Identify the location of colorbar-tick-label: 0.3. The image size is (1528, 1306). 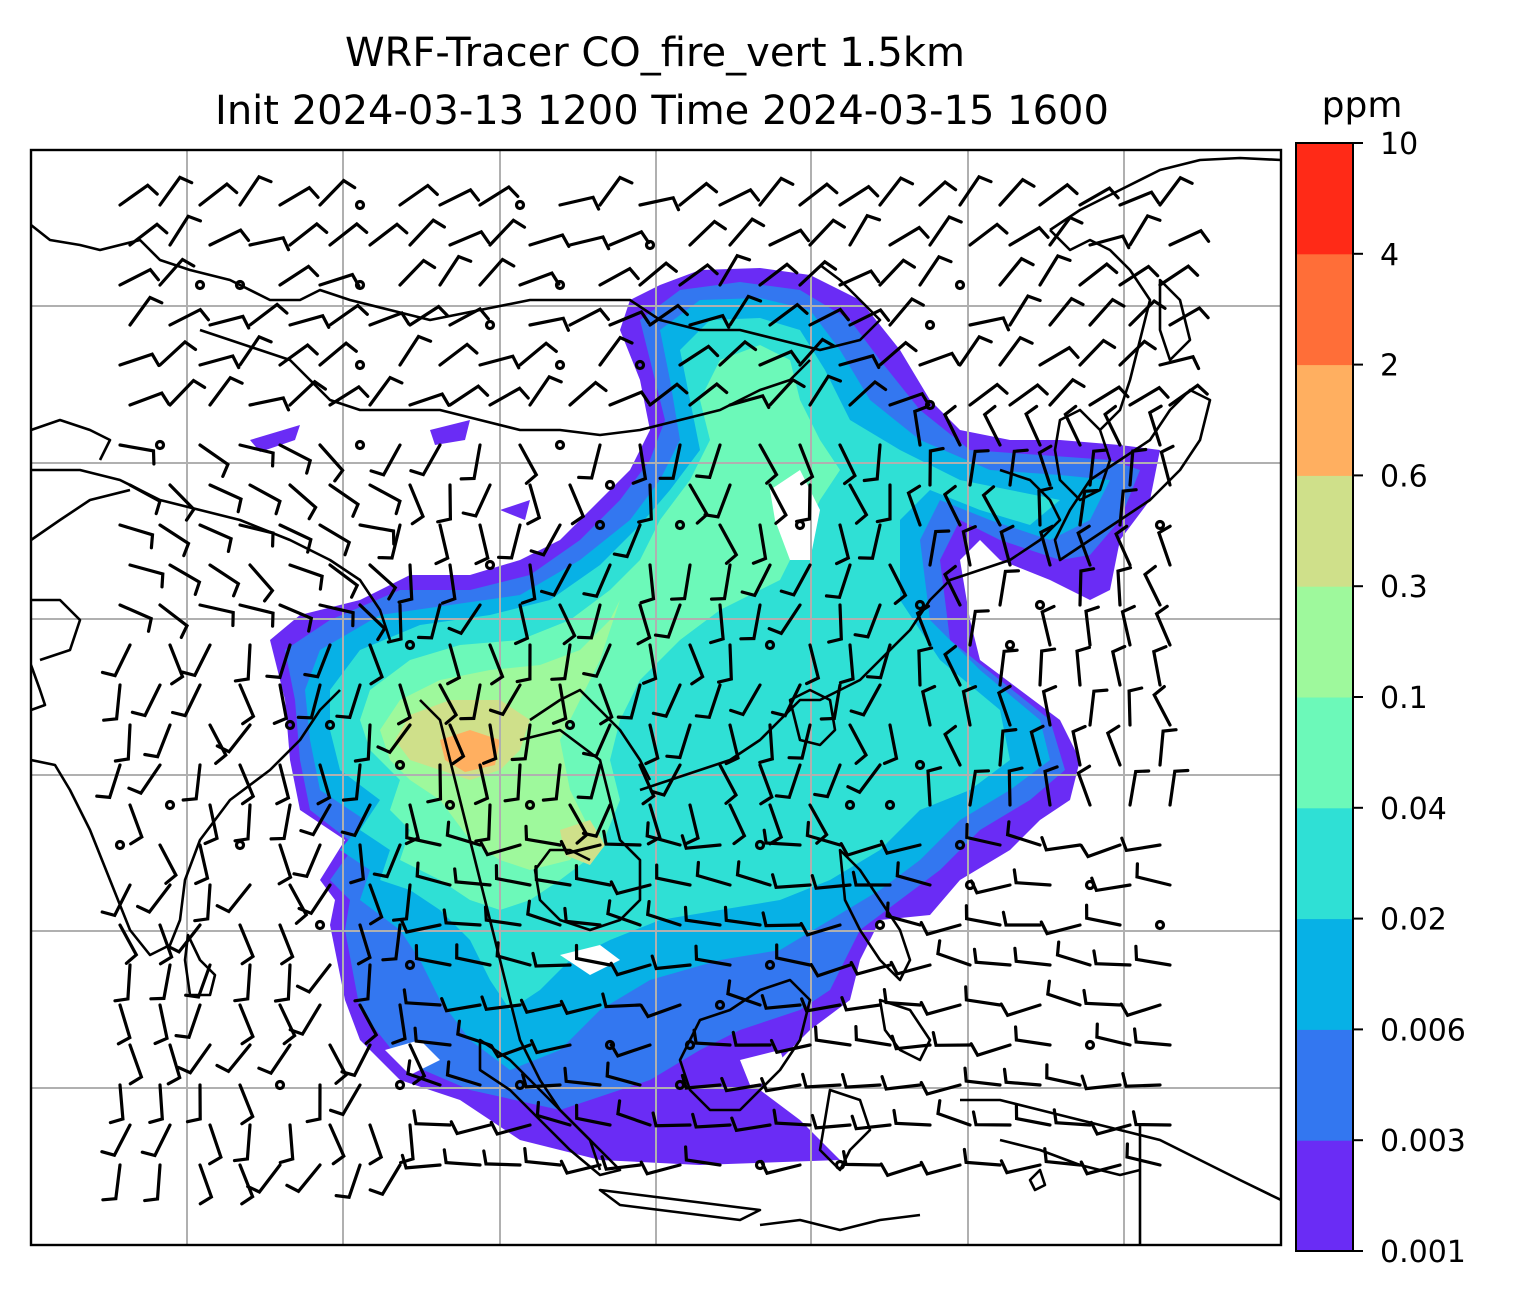
(1404, 587).